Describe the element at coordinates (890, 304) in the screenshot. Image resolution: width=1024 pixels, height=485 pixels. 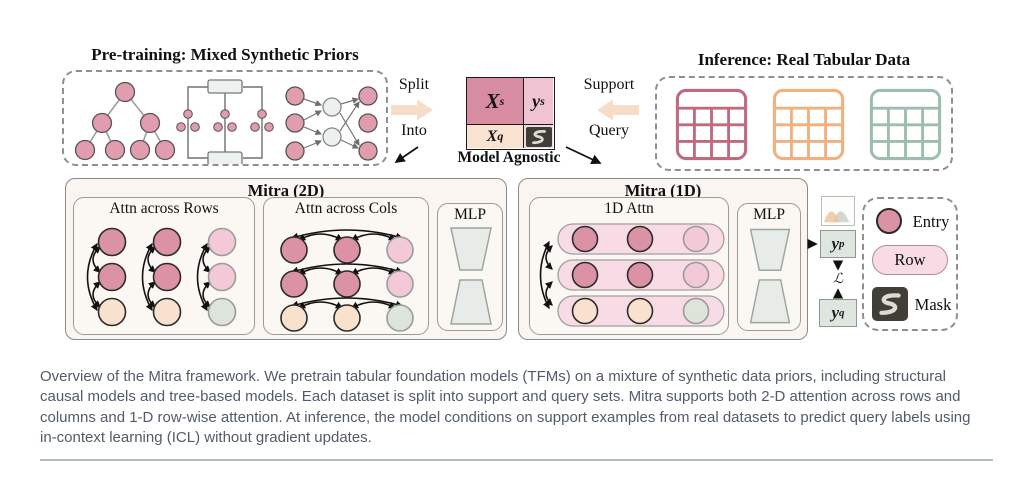
I see `mask-legend-icon` at that location.